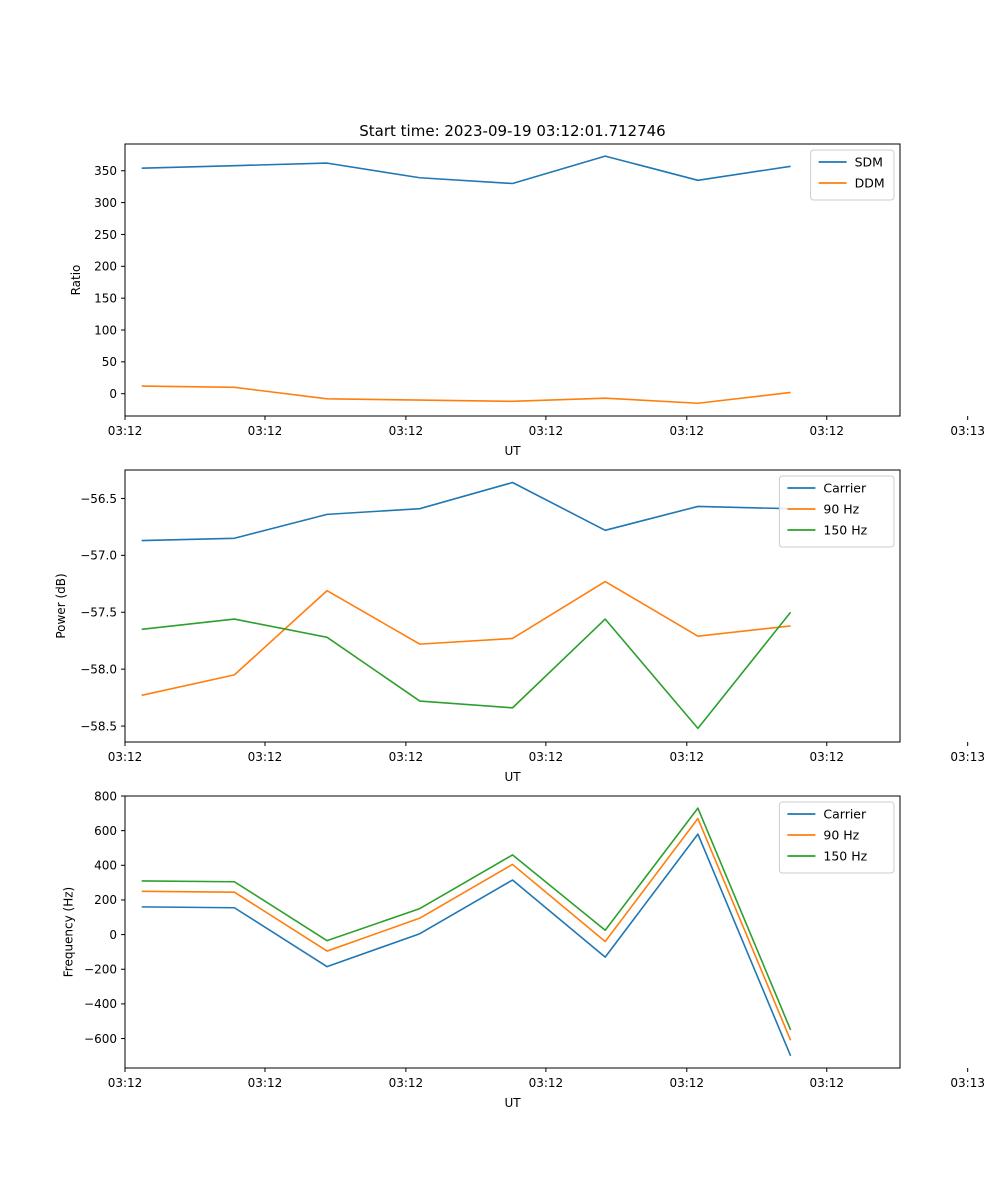  I want to click on y-tick-label: 250, so click(105, 235).